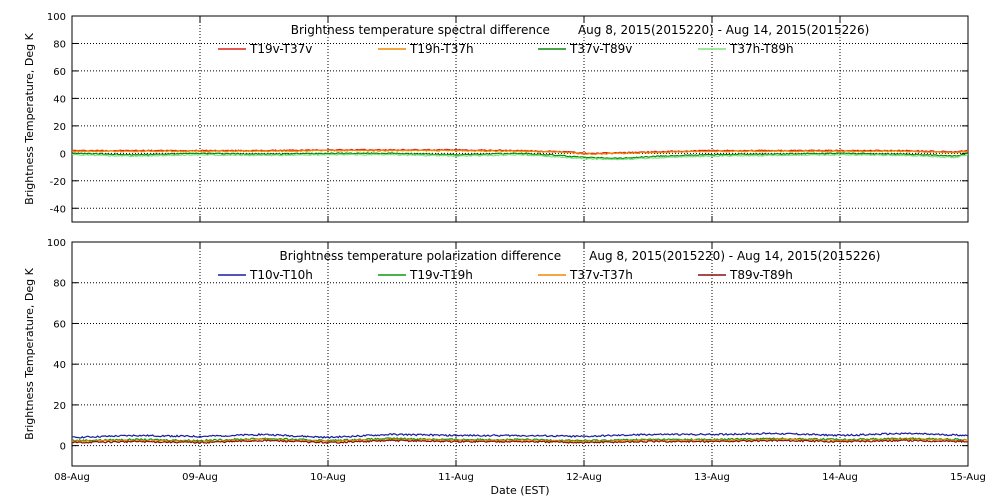 The image size is (1000, 500). What do you see at coordinates (59, 324) in the screenshot?
I see `panel2-y-tick-label: 60` at bounding box center [59, 324].